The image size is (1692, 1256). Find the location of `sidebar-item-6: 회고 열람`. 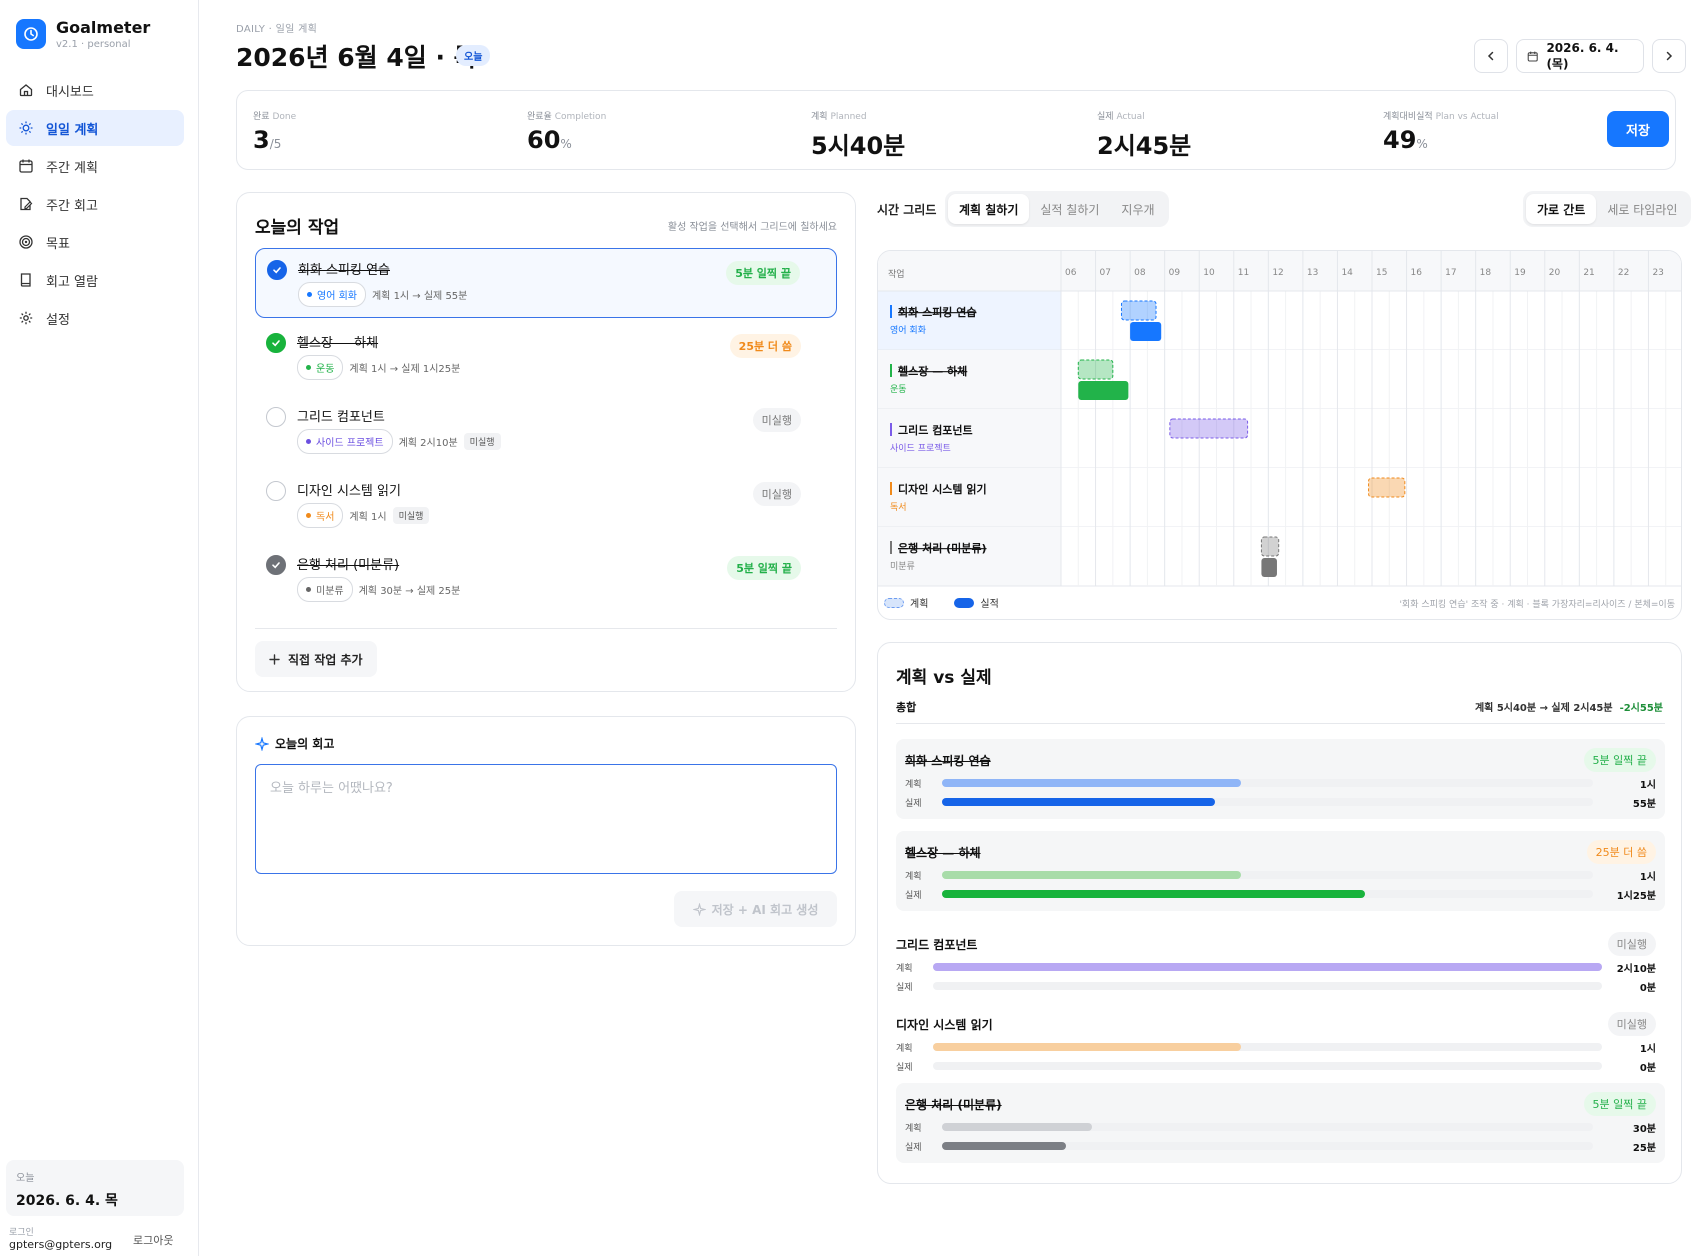

sidebar-item-6: 회고 열람 is located at coordinates (95, 280).